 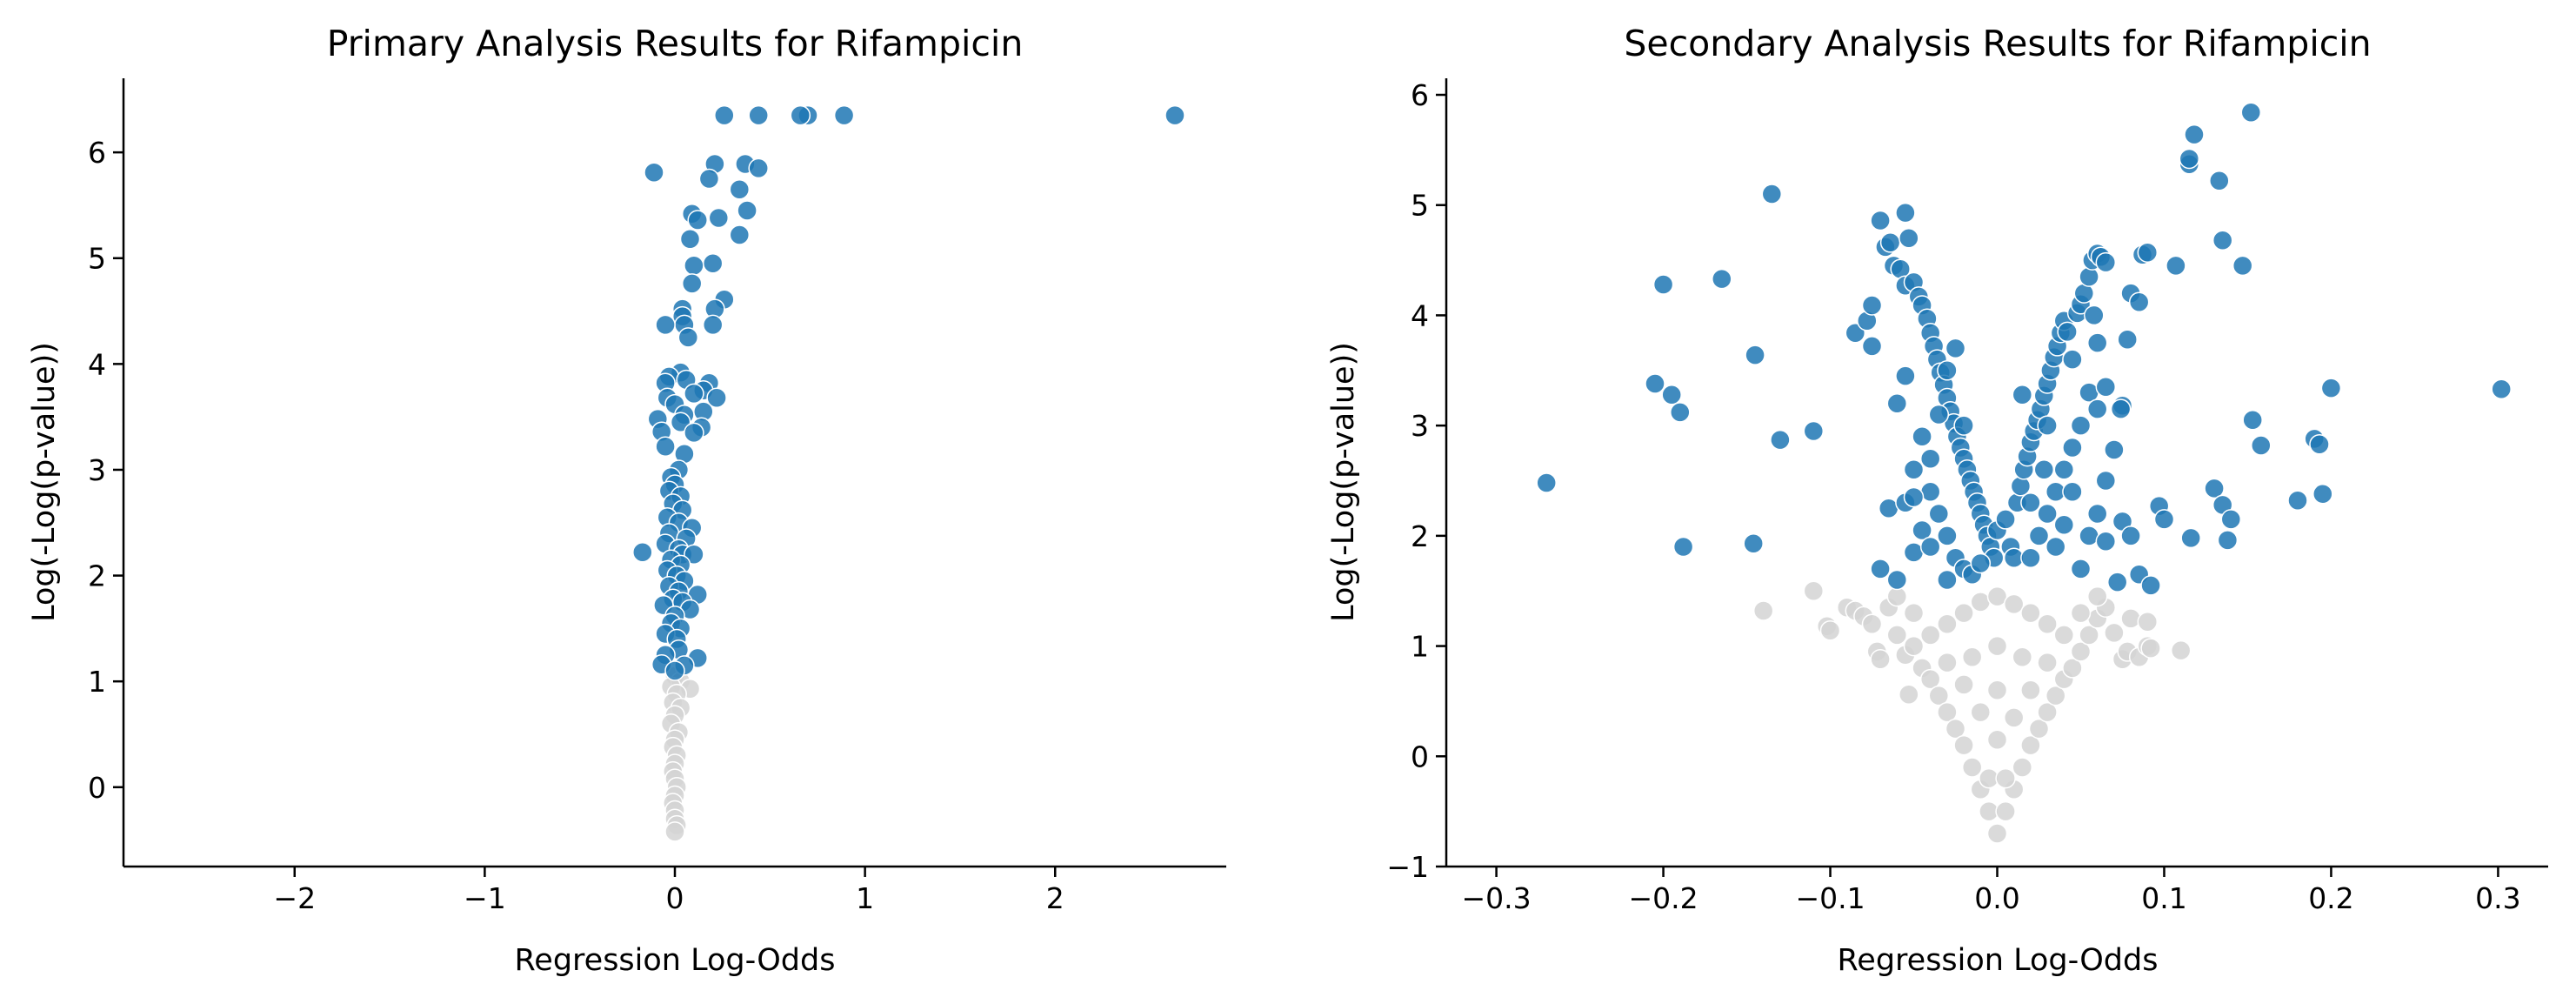 What do you see at coordinates (2497, 898) in the screenshot?
I see `x-tick-label: 0.3` at bounding box center [2497, 898].